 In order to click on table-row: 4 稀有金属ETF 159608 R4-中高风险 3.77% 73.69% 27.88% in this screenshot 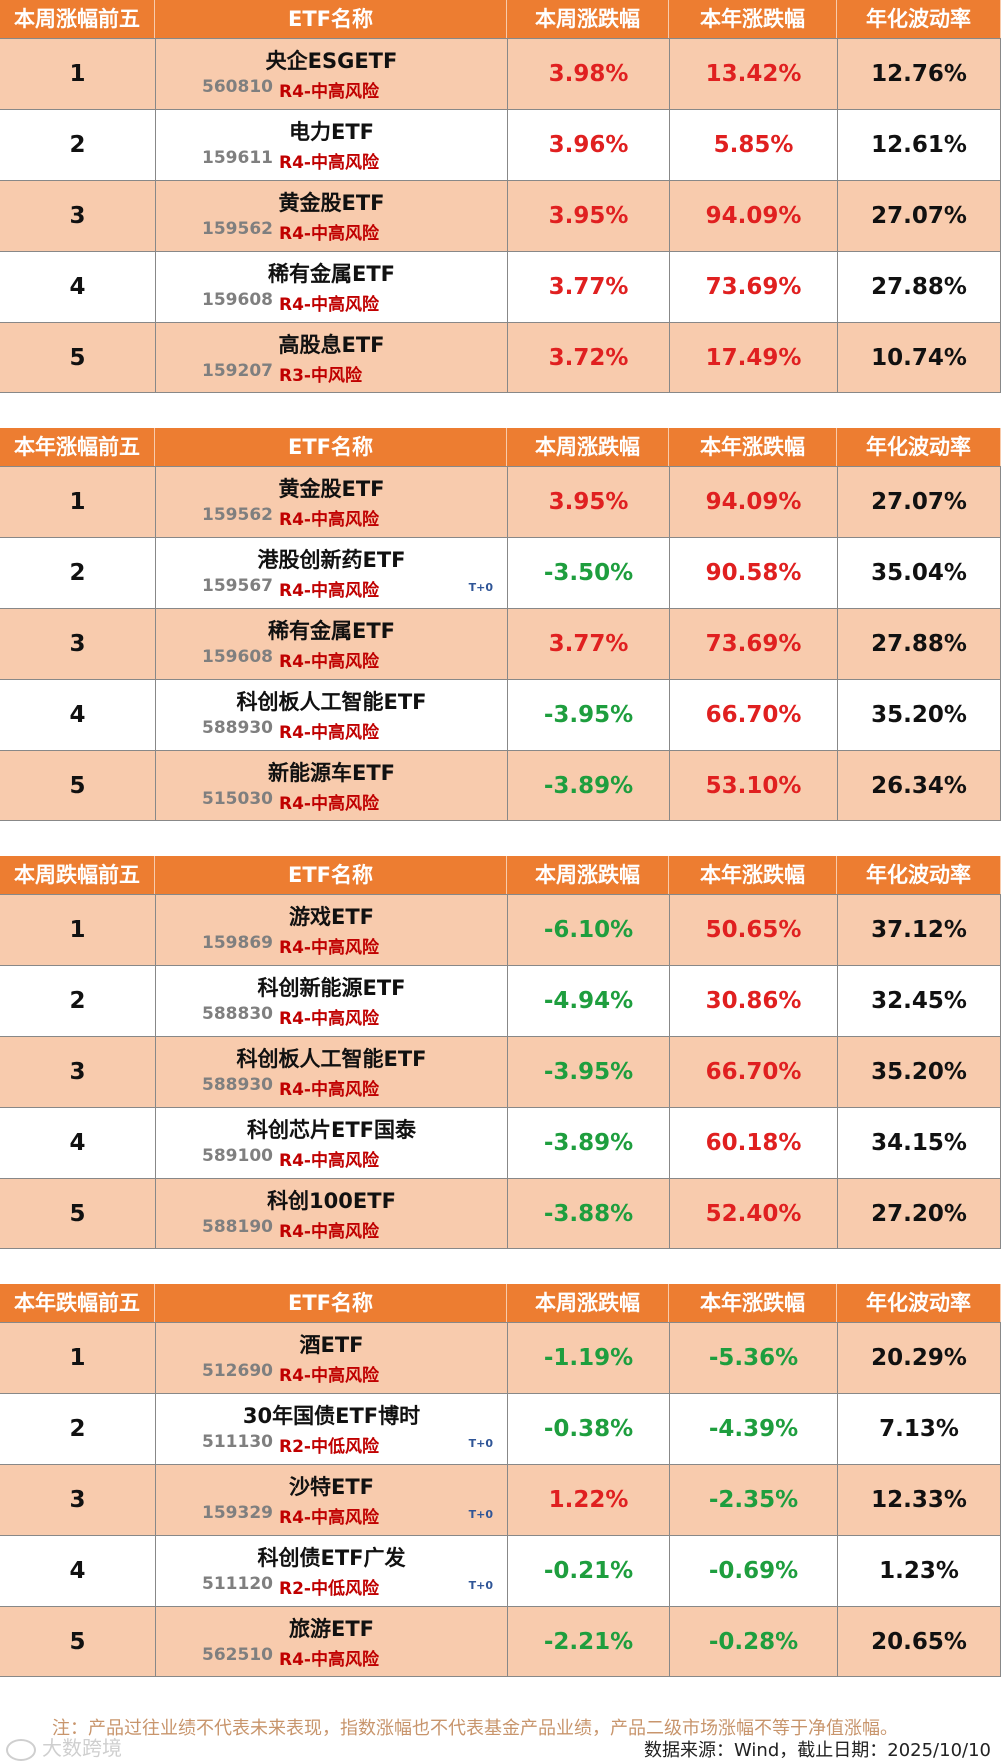, I will do `click(500, 286)`.